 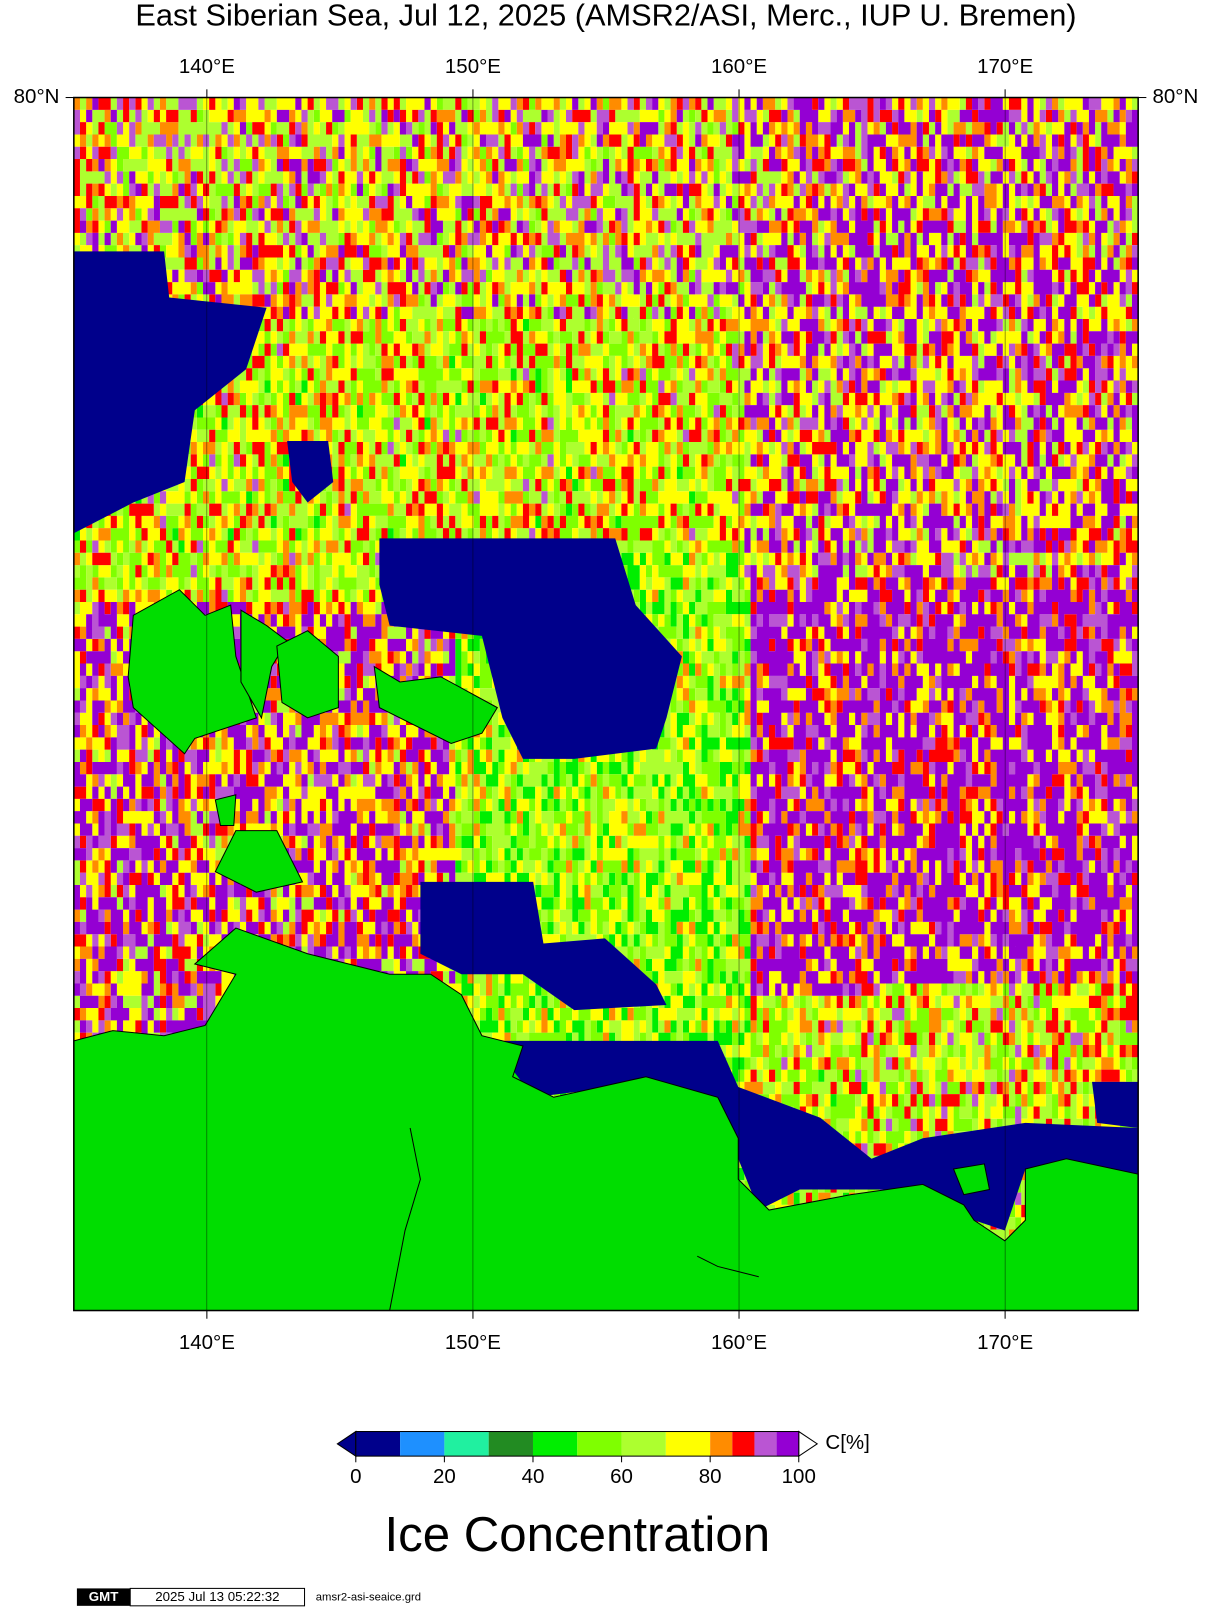 I want to click on colorbar-tick-label: 40, so click(x=533, y=1476).